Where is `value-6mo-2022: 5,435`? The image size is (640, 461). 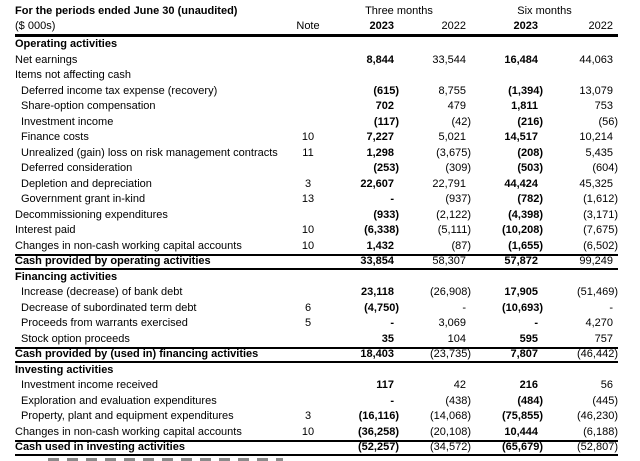
value-6mo-2022: 5,435 is located at coordinates (599, 152).